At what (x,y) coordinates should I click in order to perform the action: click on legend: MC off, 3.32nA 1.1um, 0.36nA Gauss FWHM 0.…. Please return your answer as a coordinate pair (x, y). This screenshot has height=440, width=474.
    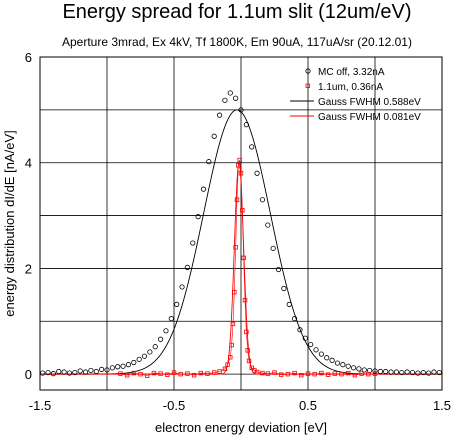
    Looking at the image, I should click on (355, 95).